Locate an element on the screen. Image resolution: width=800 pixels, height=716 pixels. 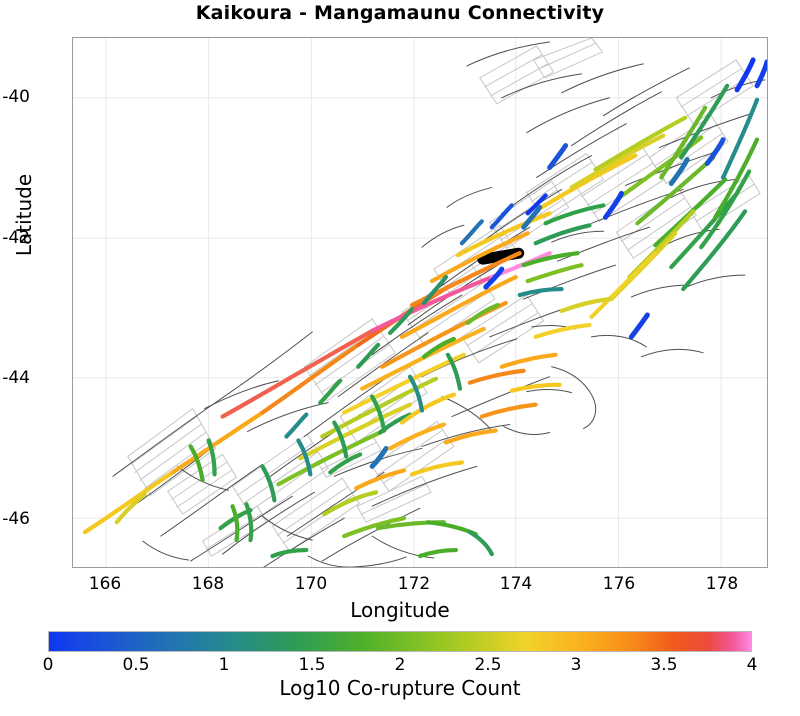
colorbar is located at coordinates (400, 641).